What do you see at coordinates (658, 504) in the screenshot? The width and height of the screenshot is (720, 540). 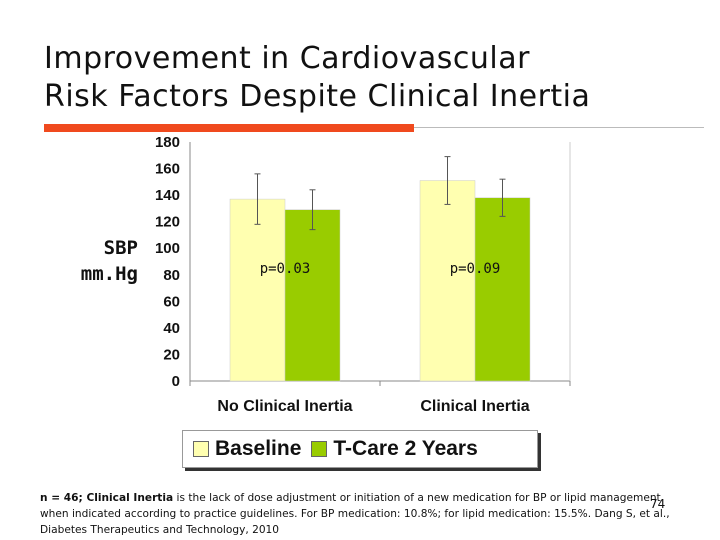 I see `page-number: 74` at bounding box center [658, 504].